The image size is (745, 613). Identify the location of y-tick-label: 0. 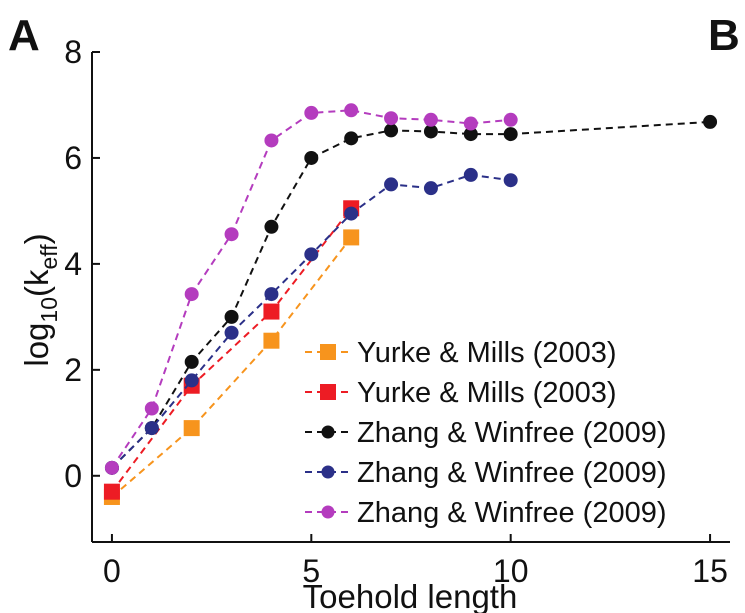
(73, 476).